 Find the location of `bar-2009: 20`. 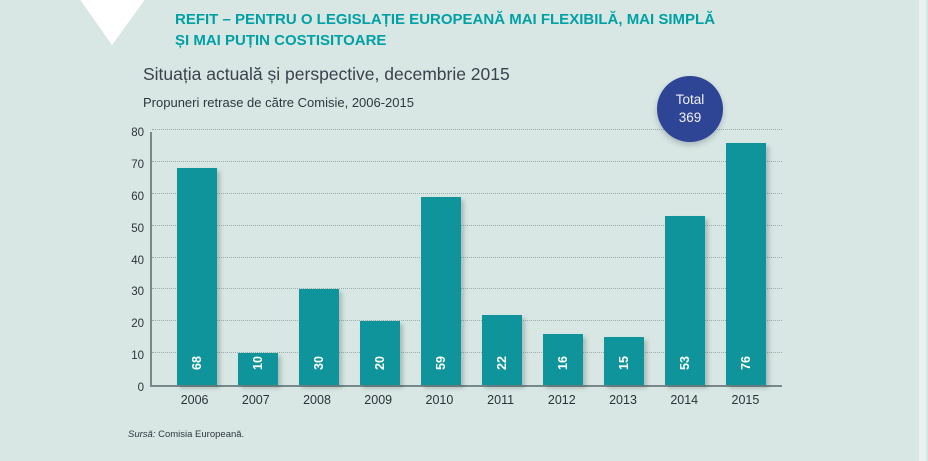

bar-2009: 20 is located at coordinates (379, 353).